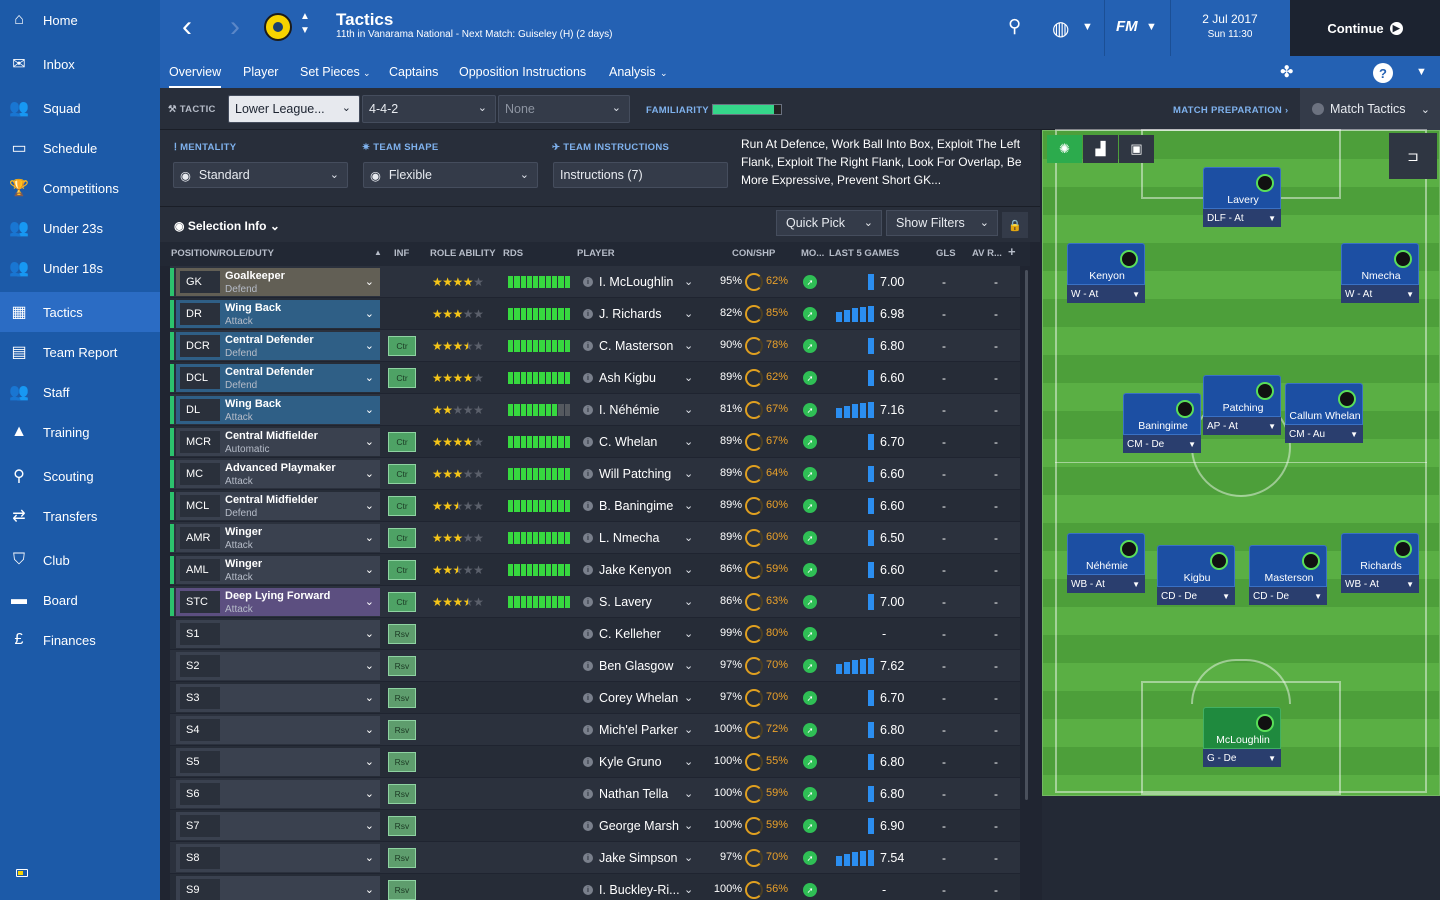 This screenshot has height=900, width=1440. What do you see at coordinates (1106, 584) in the screenshot?
I see `card-role-select: WB - At ▼` at bounding box center [1106, 584].